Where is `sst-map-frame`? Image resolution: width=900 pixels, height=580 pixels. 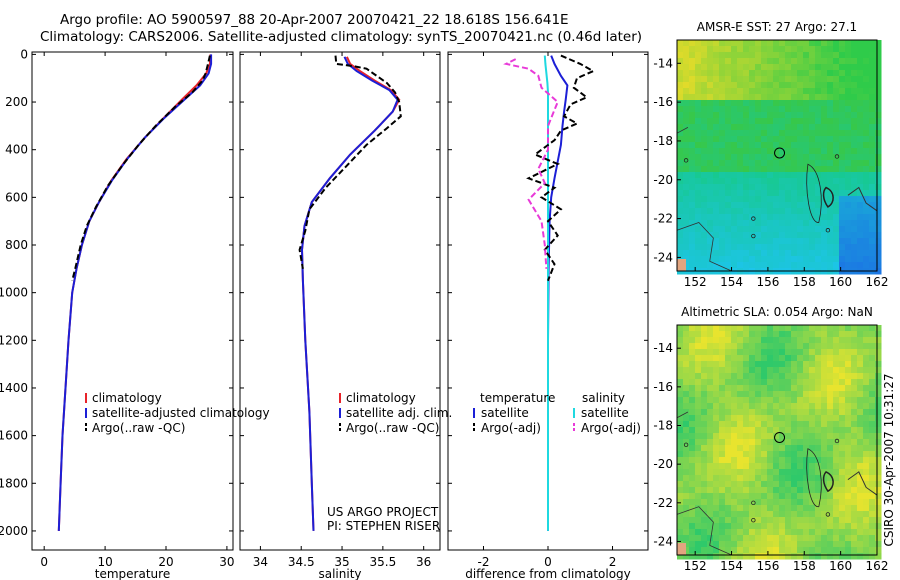
sst-map-frame is located at coordinates (777, 155).